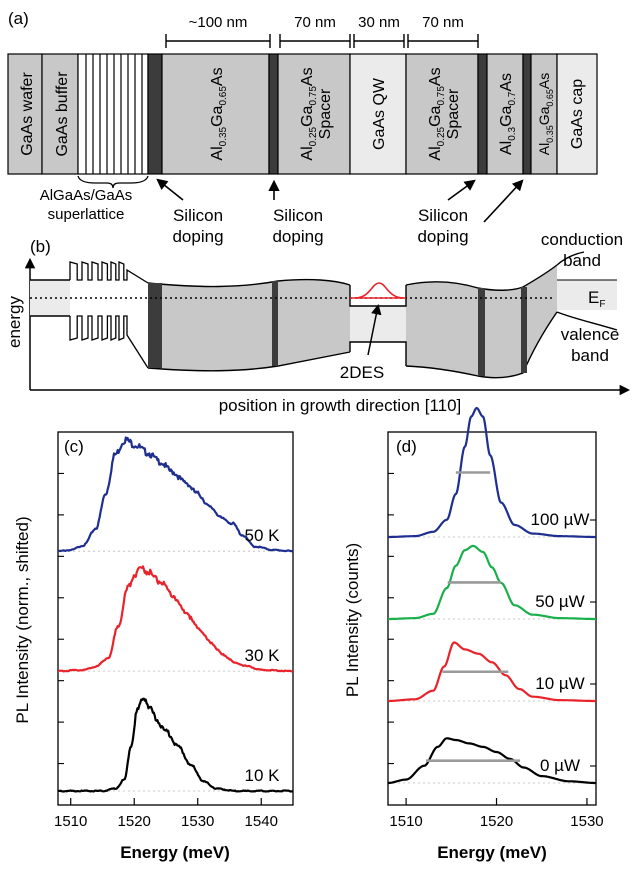 The height and width of the screenshot is (873, 642). Describe the element at coordinates (559, 683) in the screenshot. I see `series-label: 10 µW` at that location.